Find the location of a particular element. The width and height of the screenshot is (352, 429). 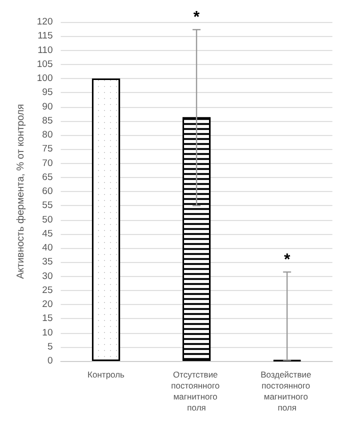

y-tick-label: 35 is located at coordinates (47, 262).